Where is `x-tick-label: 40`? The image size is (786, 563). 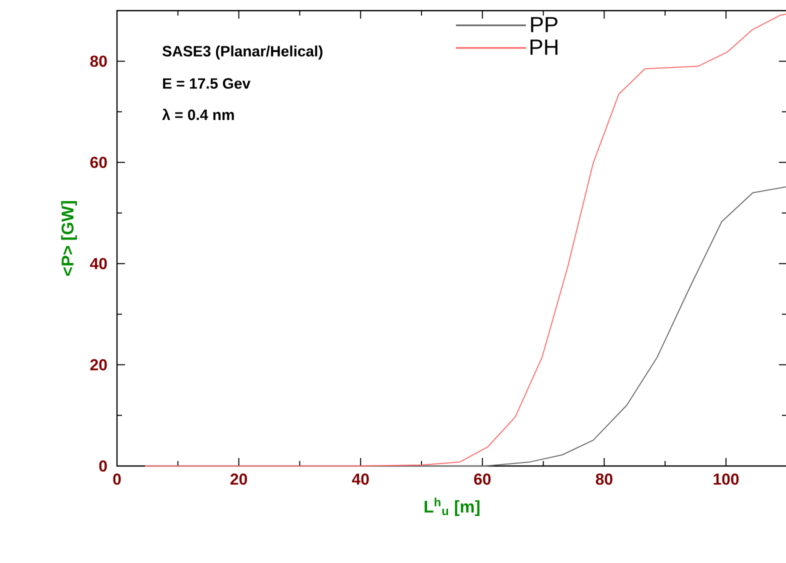
x-tick-label: 40 is located at coordinates (360, 479).